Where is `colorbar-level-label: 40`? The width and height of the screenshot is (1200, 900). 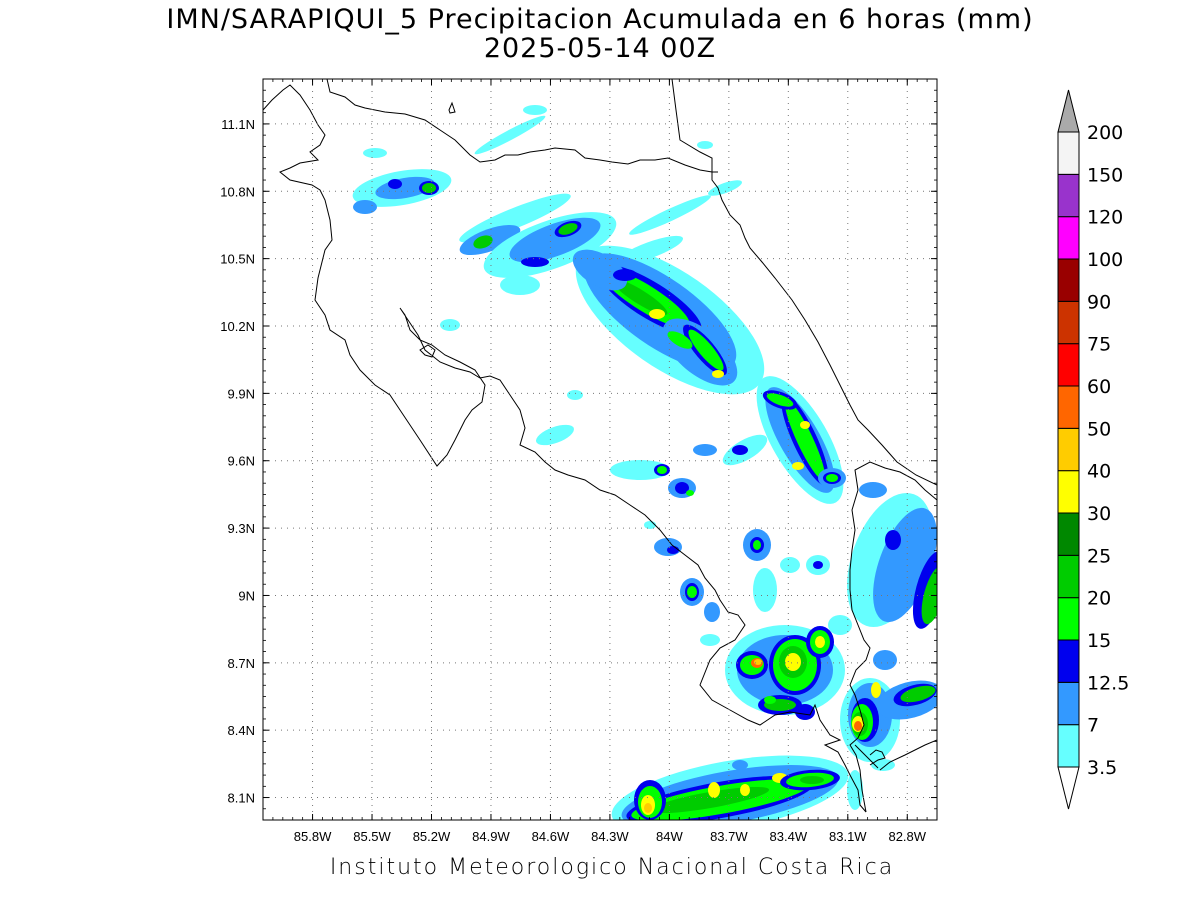 colorbar-level-label: 40 is located at coordinates (1099, 472).